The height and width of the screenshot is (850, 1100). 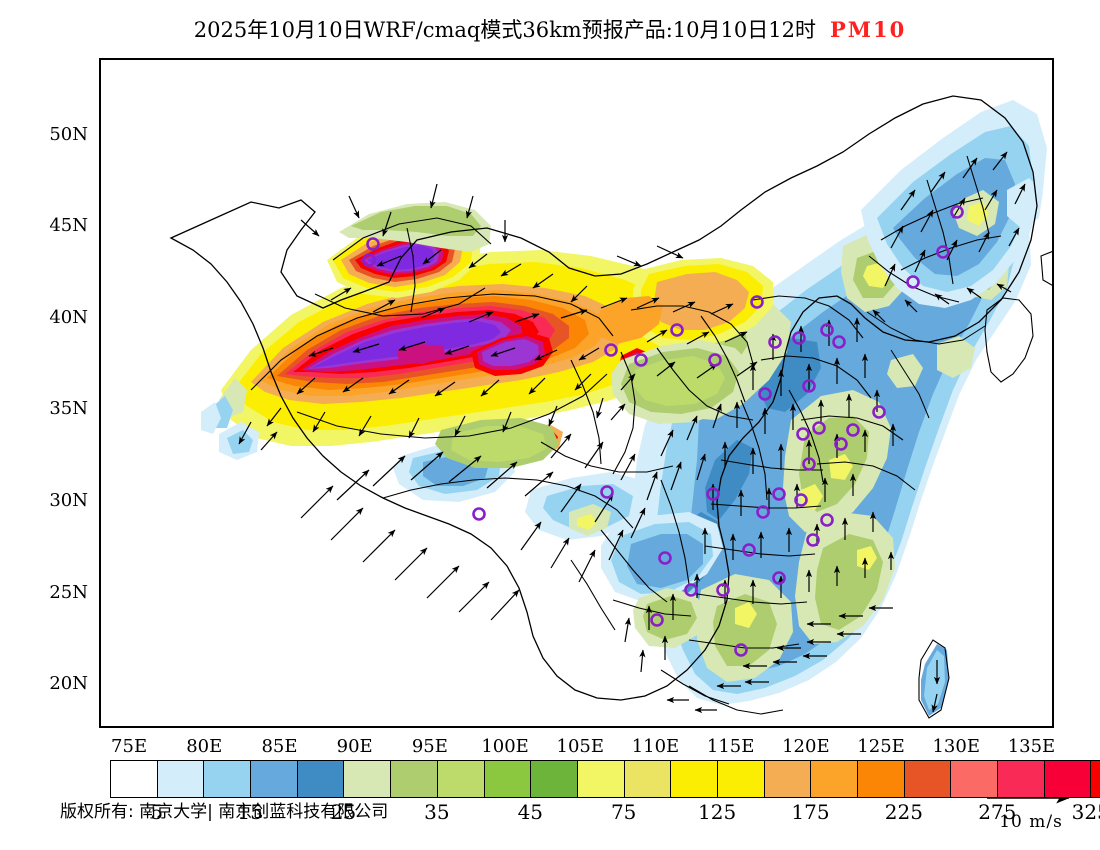 What do you see at coordinates (68, 500) in the screenshot?
I see `y-axis-label: 30N` at bounding box center [68, 500].